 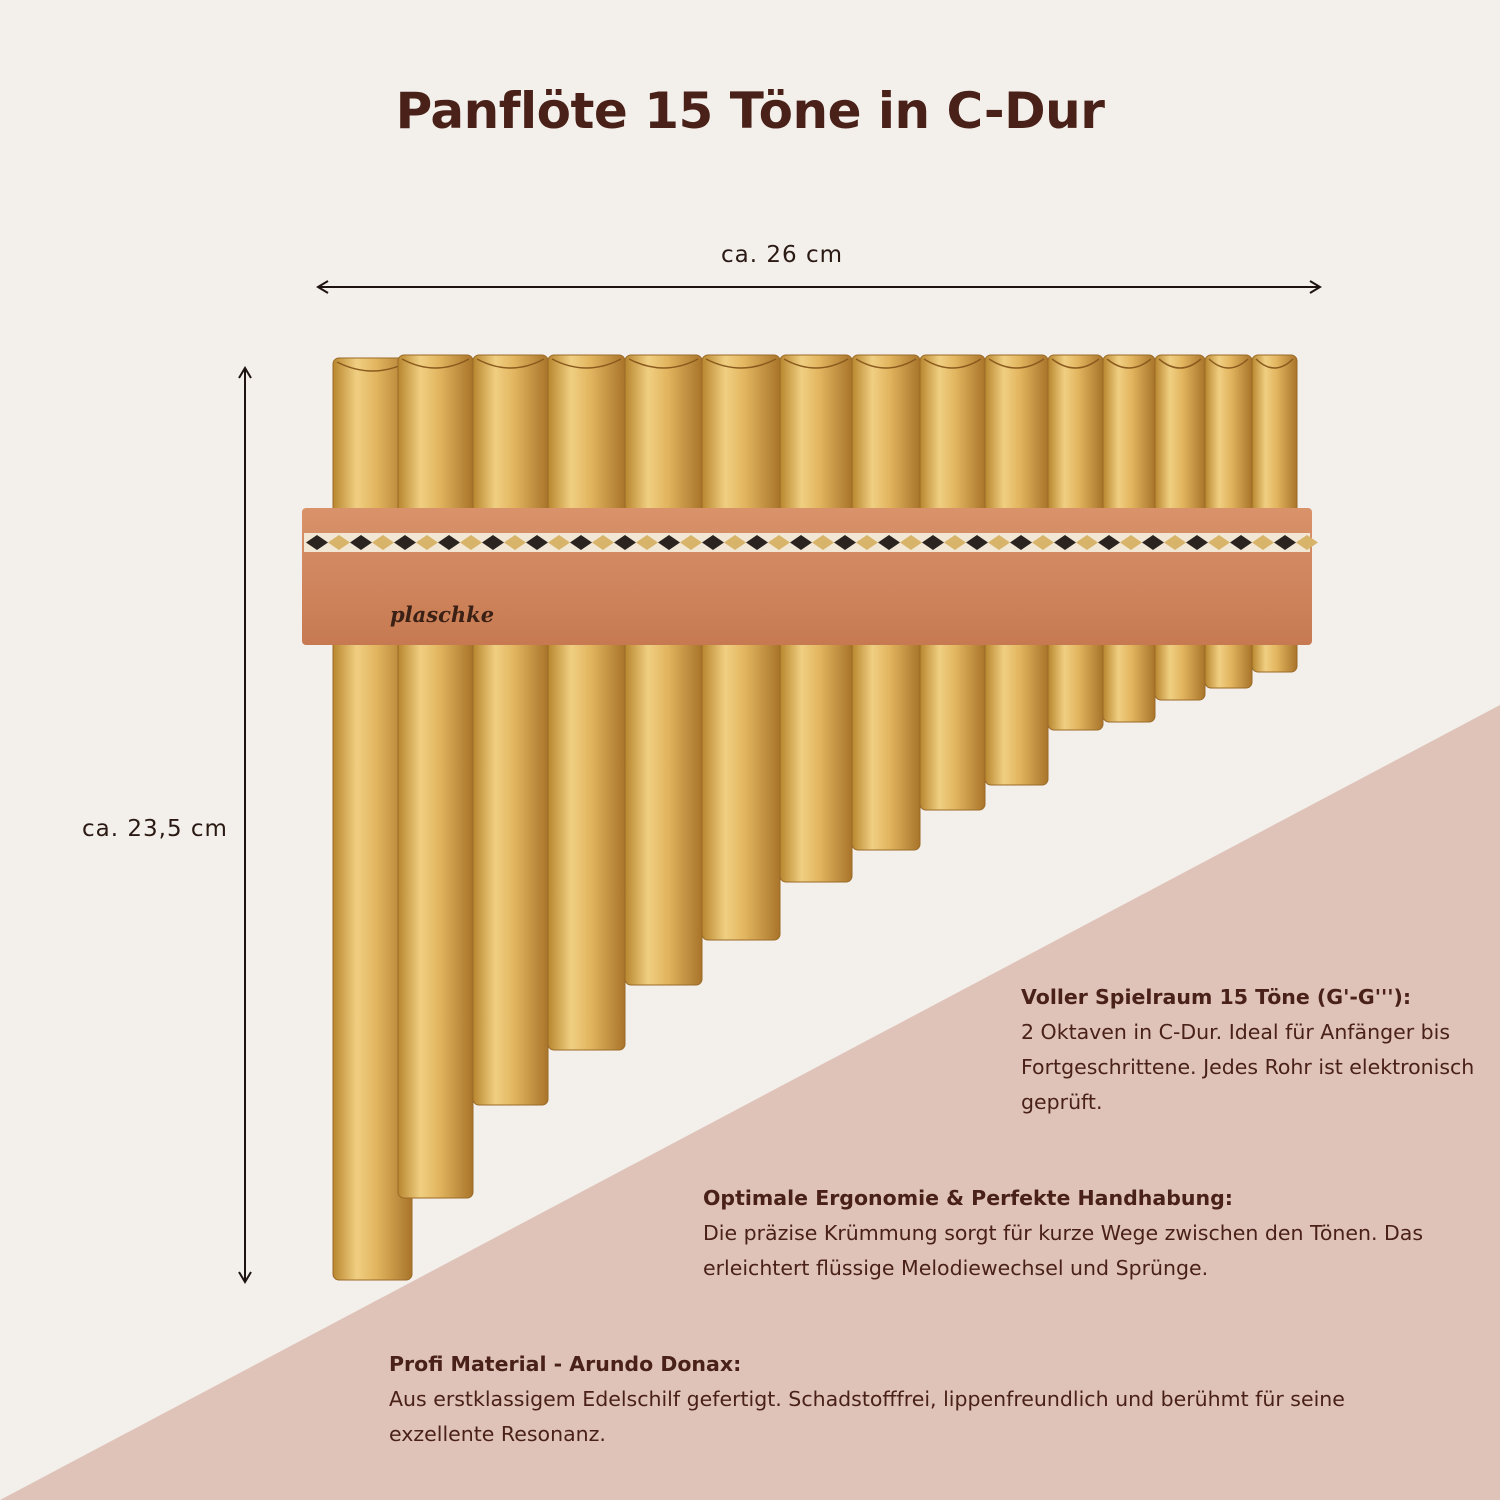 What do you see at coordinates (750, 111) in the screenshot?
I see `title: Panflöte 15 Töne in C-Dur` at bounding box center [750, 111].